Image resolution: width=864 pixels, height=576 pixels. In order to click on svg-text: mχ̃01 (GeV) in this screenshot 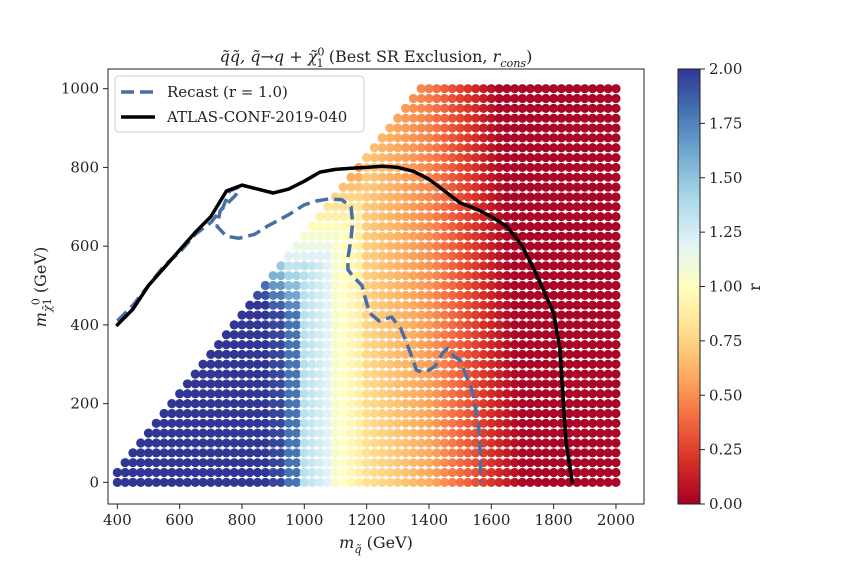, I will do `click(42, 287)`.